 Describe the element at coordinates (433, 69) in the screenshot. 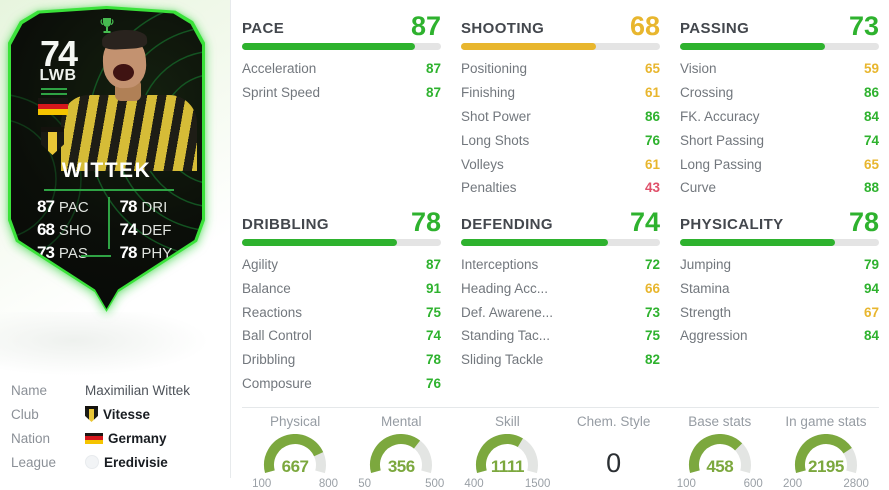

I see `stat-value: 87` at that location.